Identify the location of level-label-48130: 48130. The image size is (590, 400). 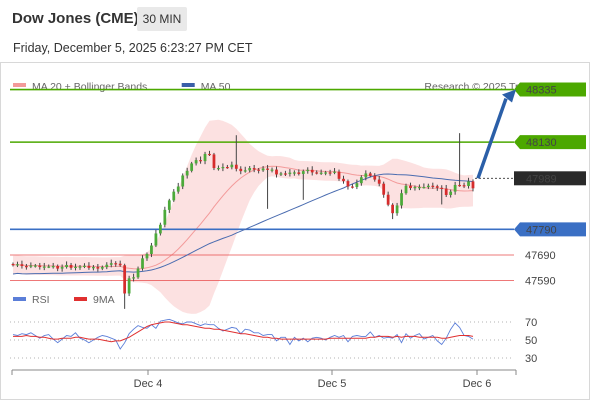
(541, 143).